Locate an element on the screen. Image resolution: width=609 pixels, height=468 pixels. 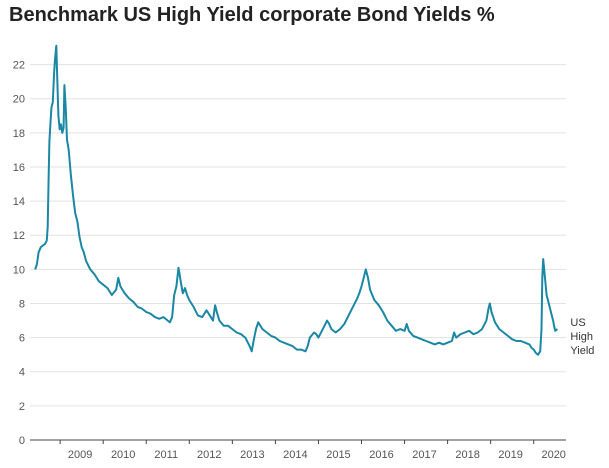
x-tick-label: 2014 is located at coordinates (295, 455).